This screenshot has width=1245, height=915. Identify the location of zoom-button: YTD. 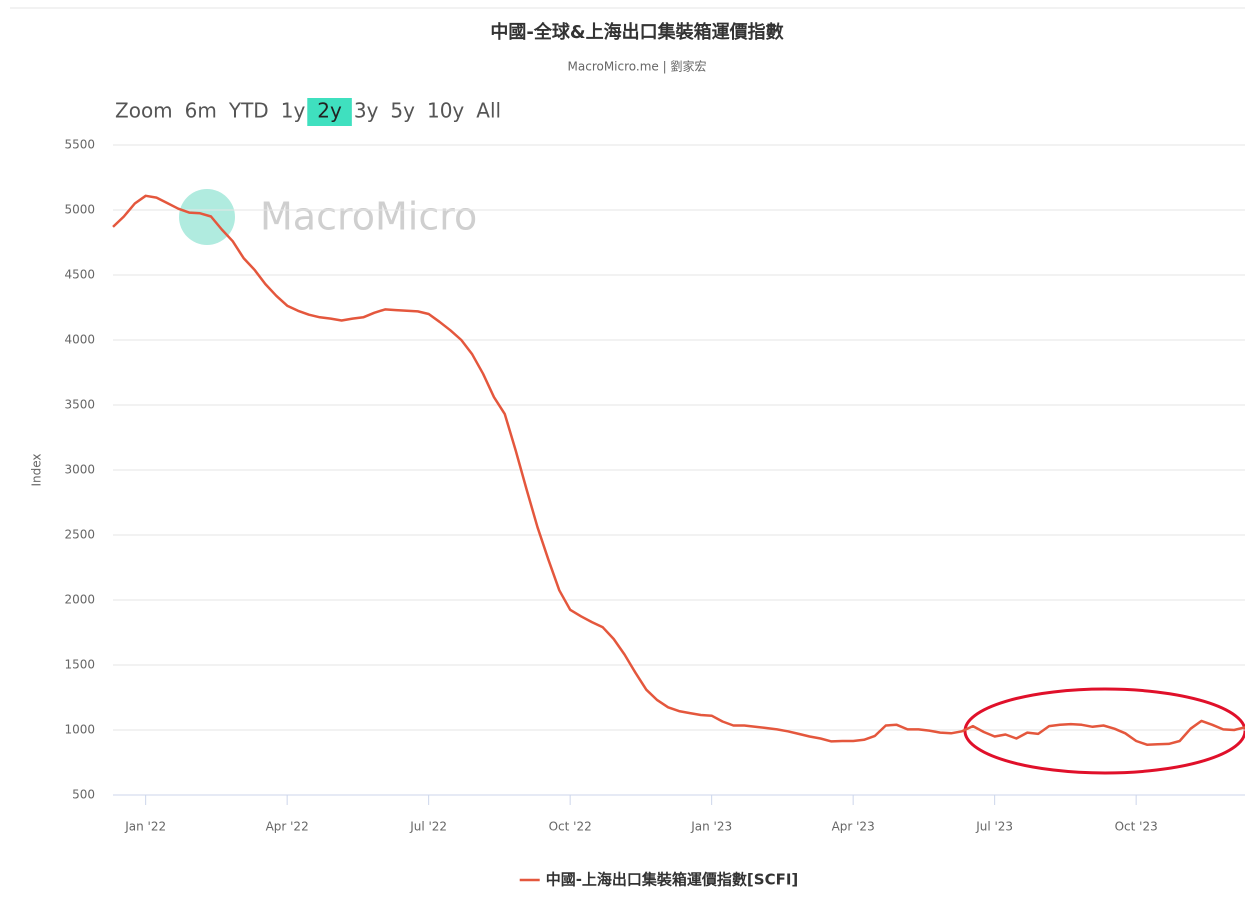
(249, 112).